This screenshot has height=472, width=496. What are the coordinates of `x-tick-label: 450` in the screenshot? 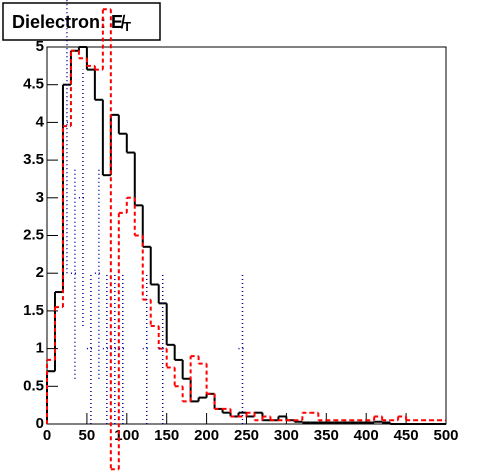 It's located at (406, 435).